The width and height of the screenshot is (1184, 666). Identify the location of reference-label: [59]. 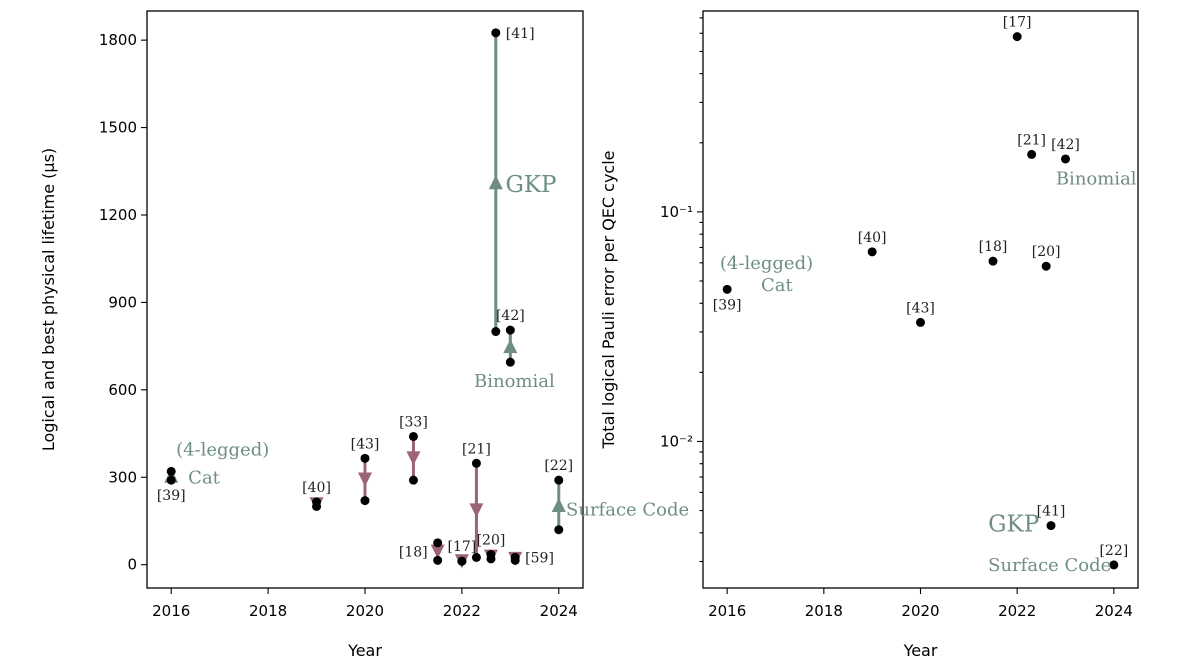
(539, 558).